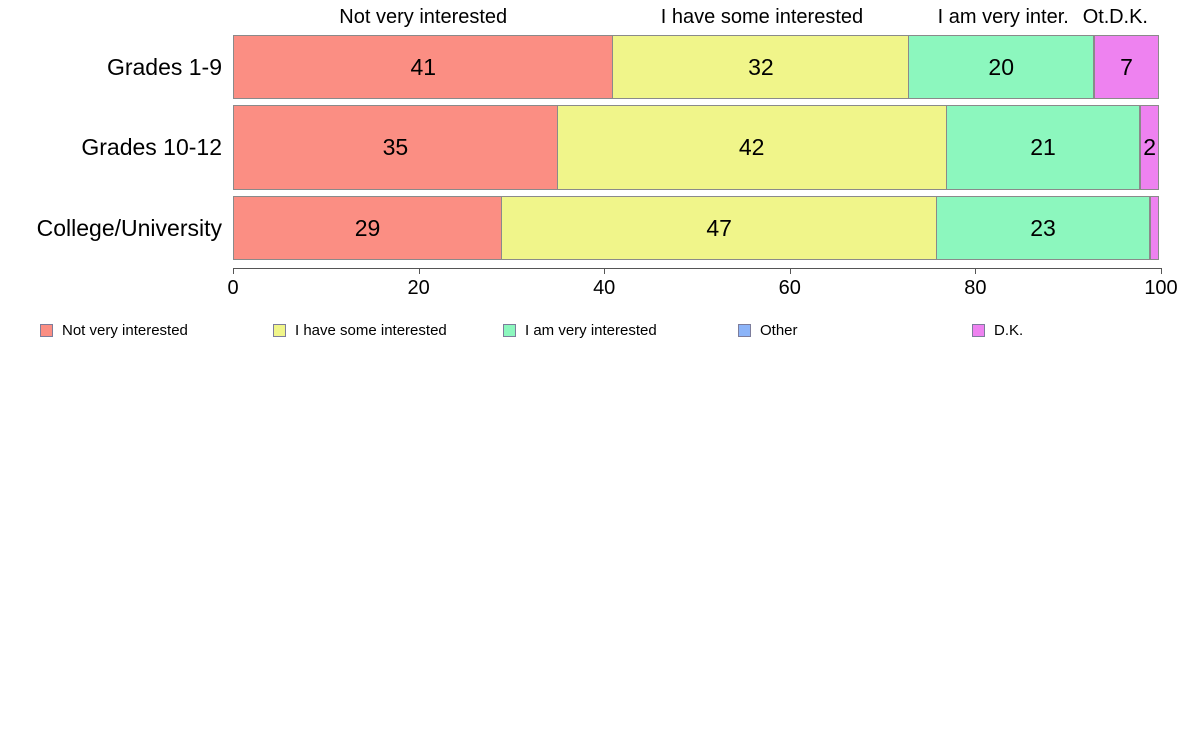 The height and width of the screenshot is (736, 1188). I want to click on legend-label: D.K., so click(1009, 330).